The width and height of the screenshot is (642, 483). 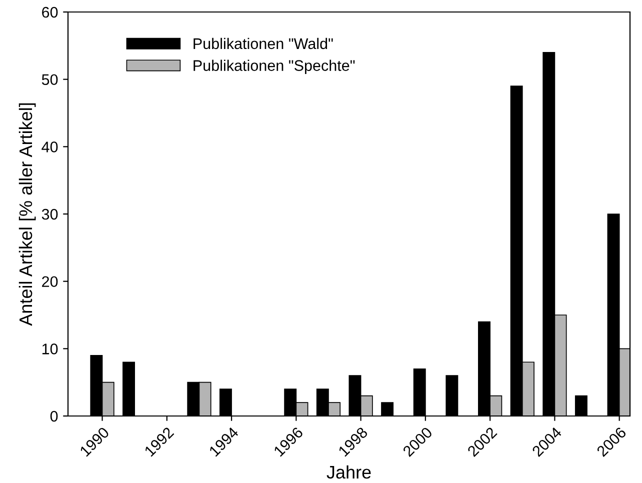 What do you see at coordinates (50, 214) in the screenshot?
I see `y-tick-label: 30` at bounding box center [50, 214].